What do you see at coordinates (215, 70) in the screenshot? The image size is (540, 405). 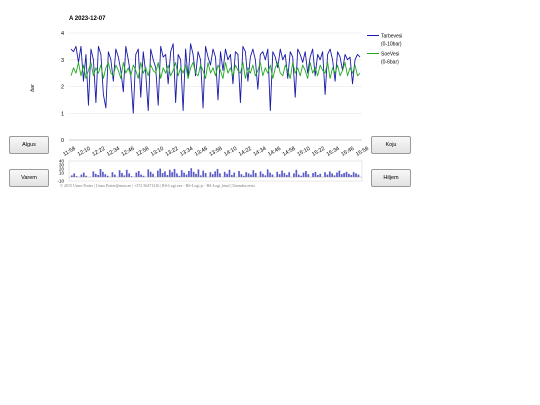 I see `series-line-soevesi` at bounding box center [215, 70].